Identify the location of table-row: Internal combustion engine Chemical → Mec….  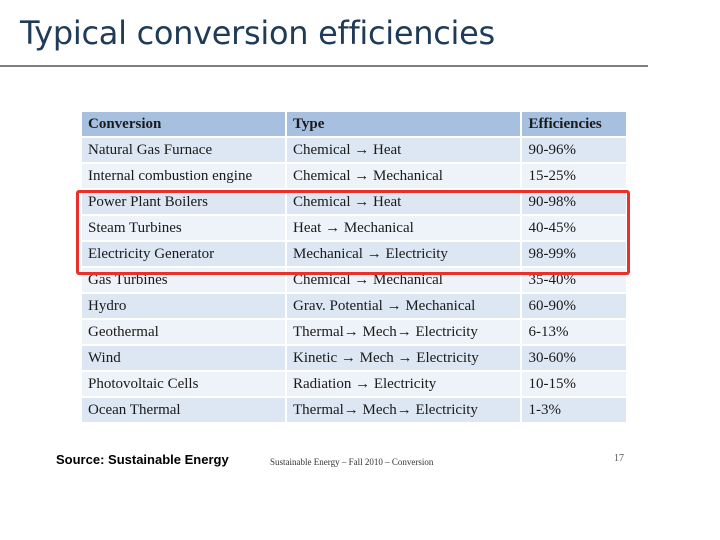
(354, 176).